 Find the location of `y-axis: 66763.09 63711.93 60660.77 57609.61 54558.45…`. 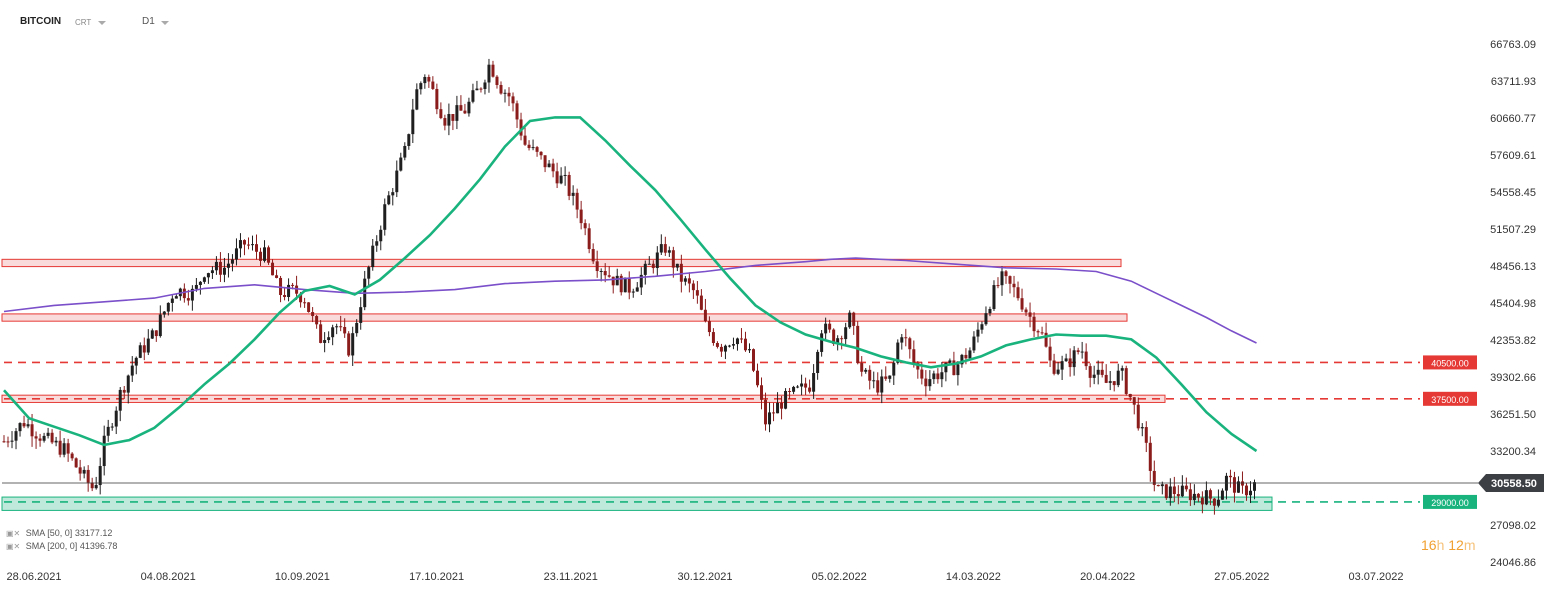

y-axis: 66763.09 63711.93 60660.77 57609.61 54558.45… is located at coordinates (1513, 304).